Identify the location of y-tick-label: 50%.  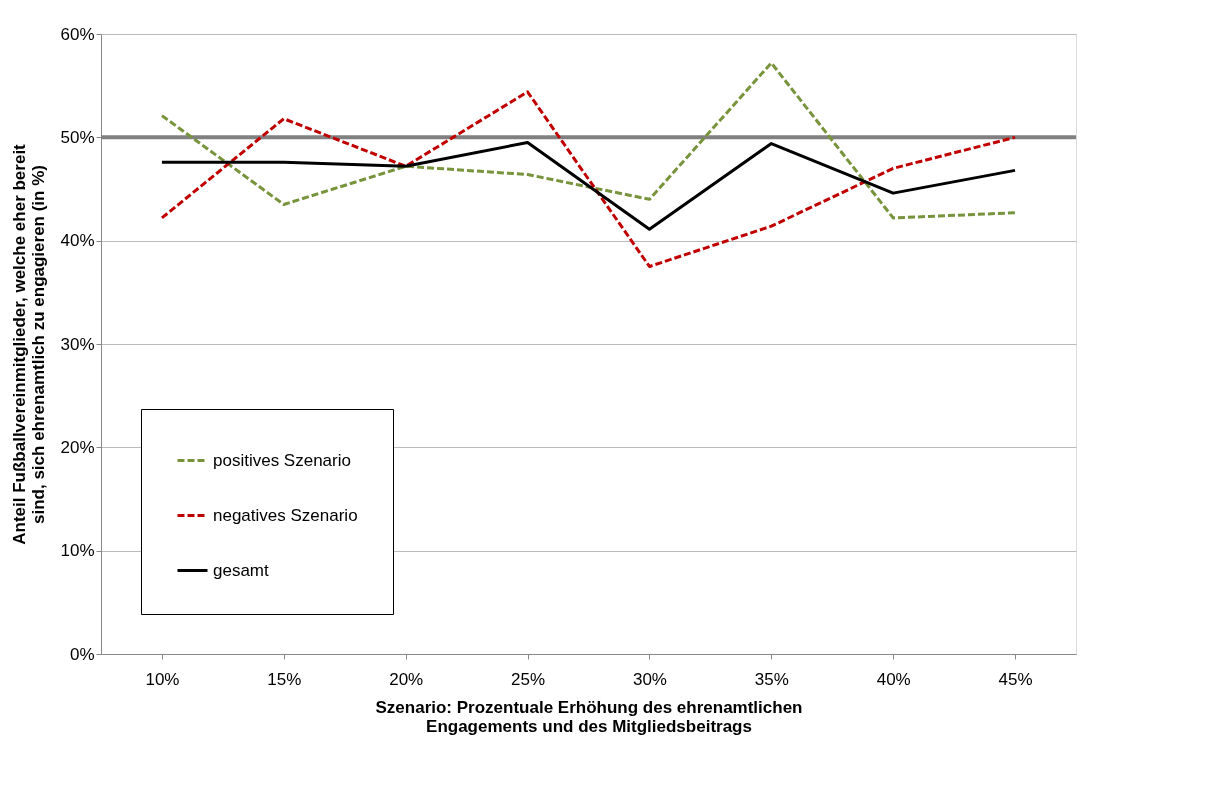
(77, 137).